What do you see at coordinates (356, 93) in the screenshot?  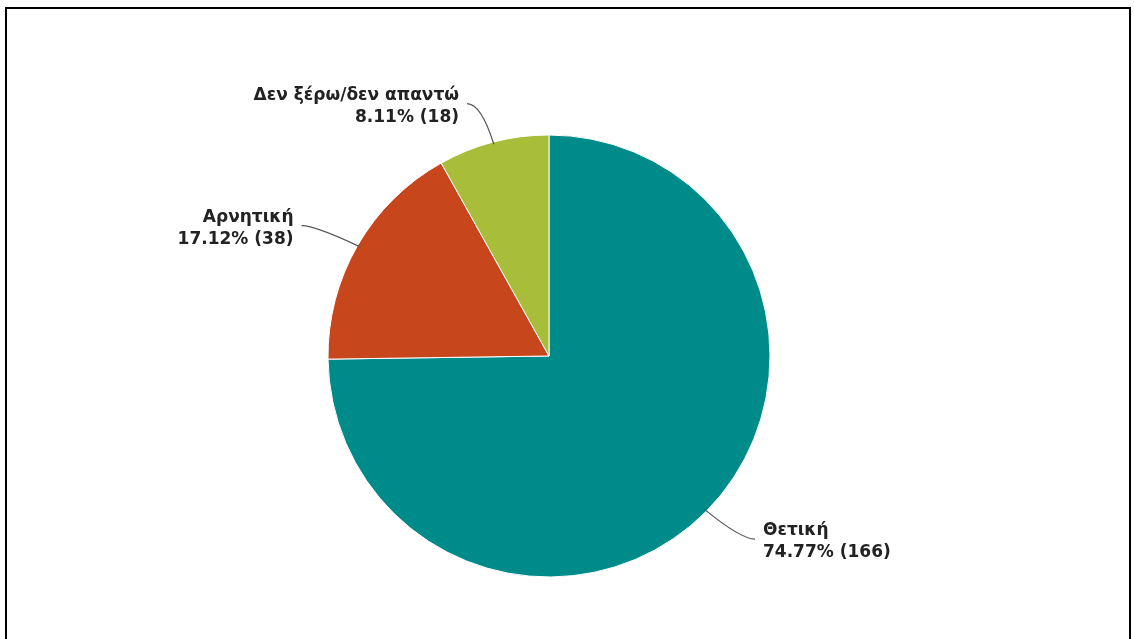 I see `slice-label: Δεν ξέρω/δεν απαντώ` at bounding box center [356, 93].